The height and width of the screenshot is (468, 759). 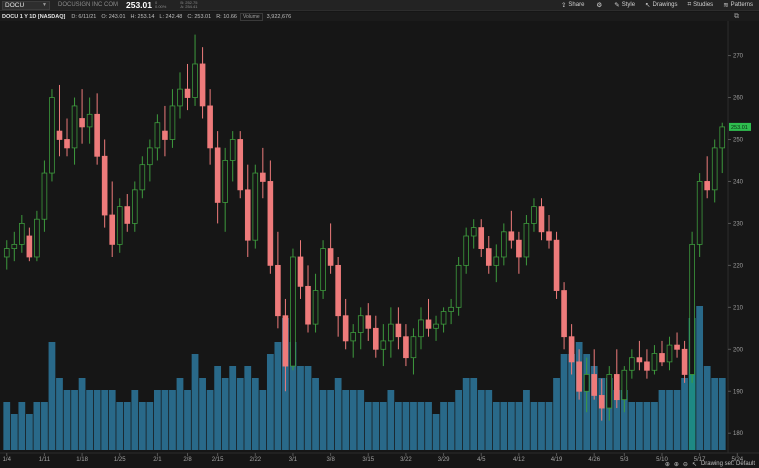 What do you see at coordinates (689, 4) in the screenshot?
I see `studies-icon: ⌗` at bounding box center [689, 4].